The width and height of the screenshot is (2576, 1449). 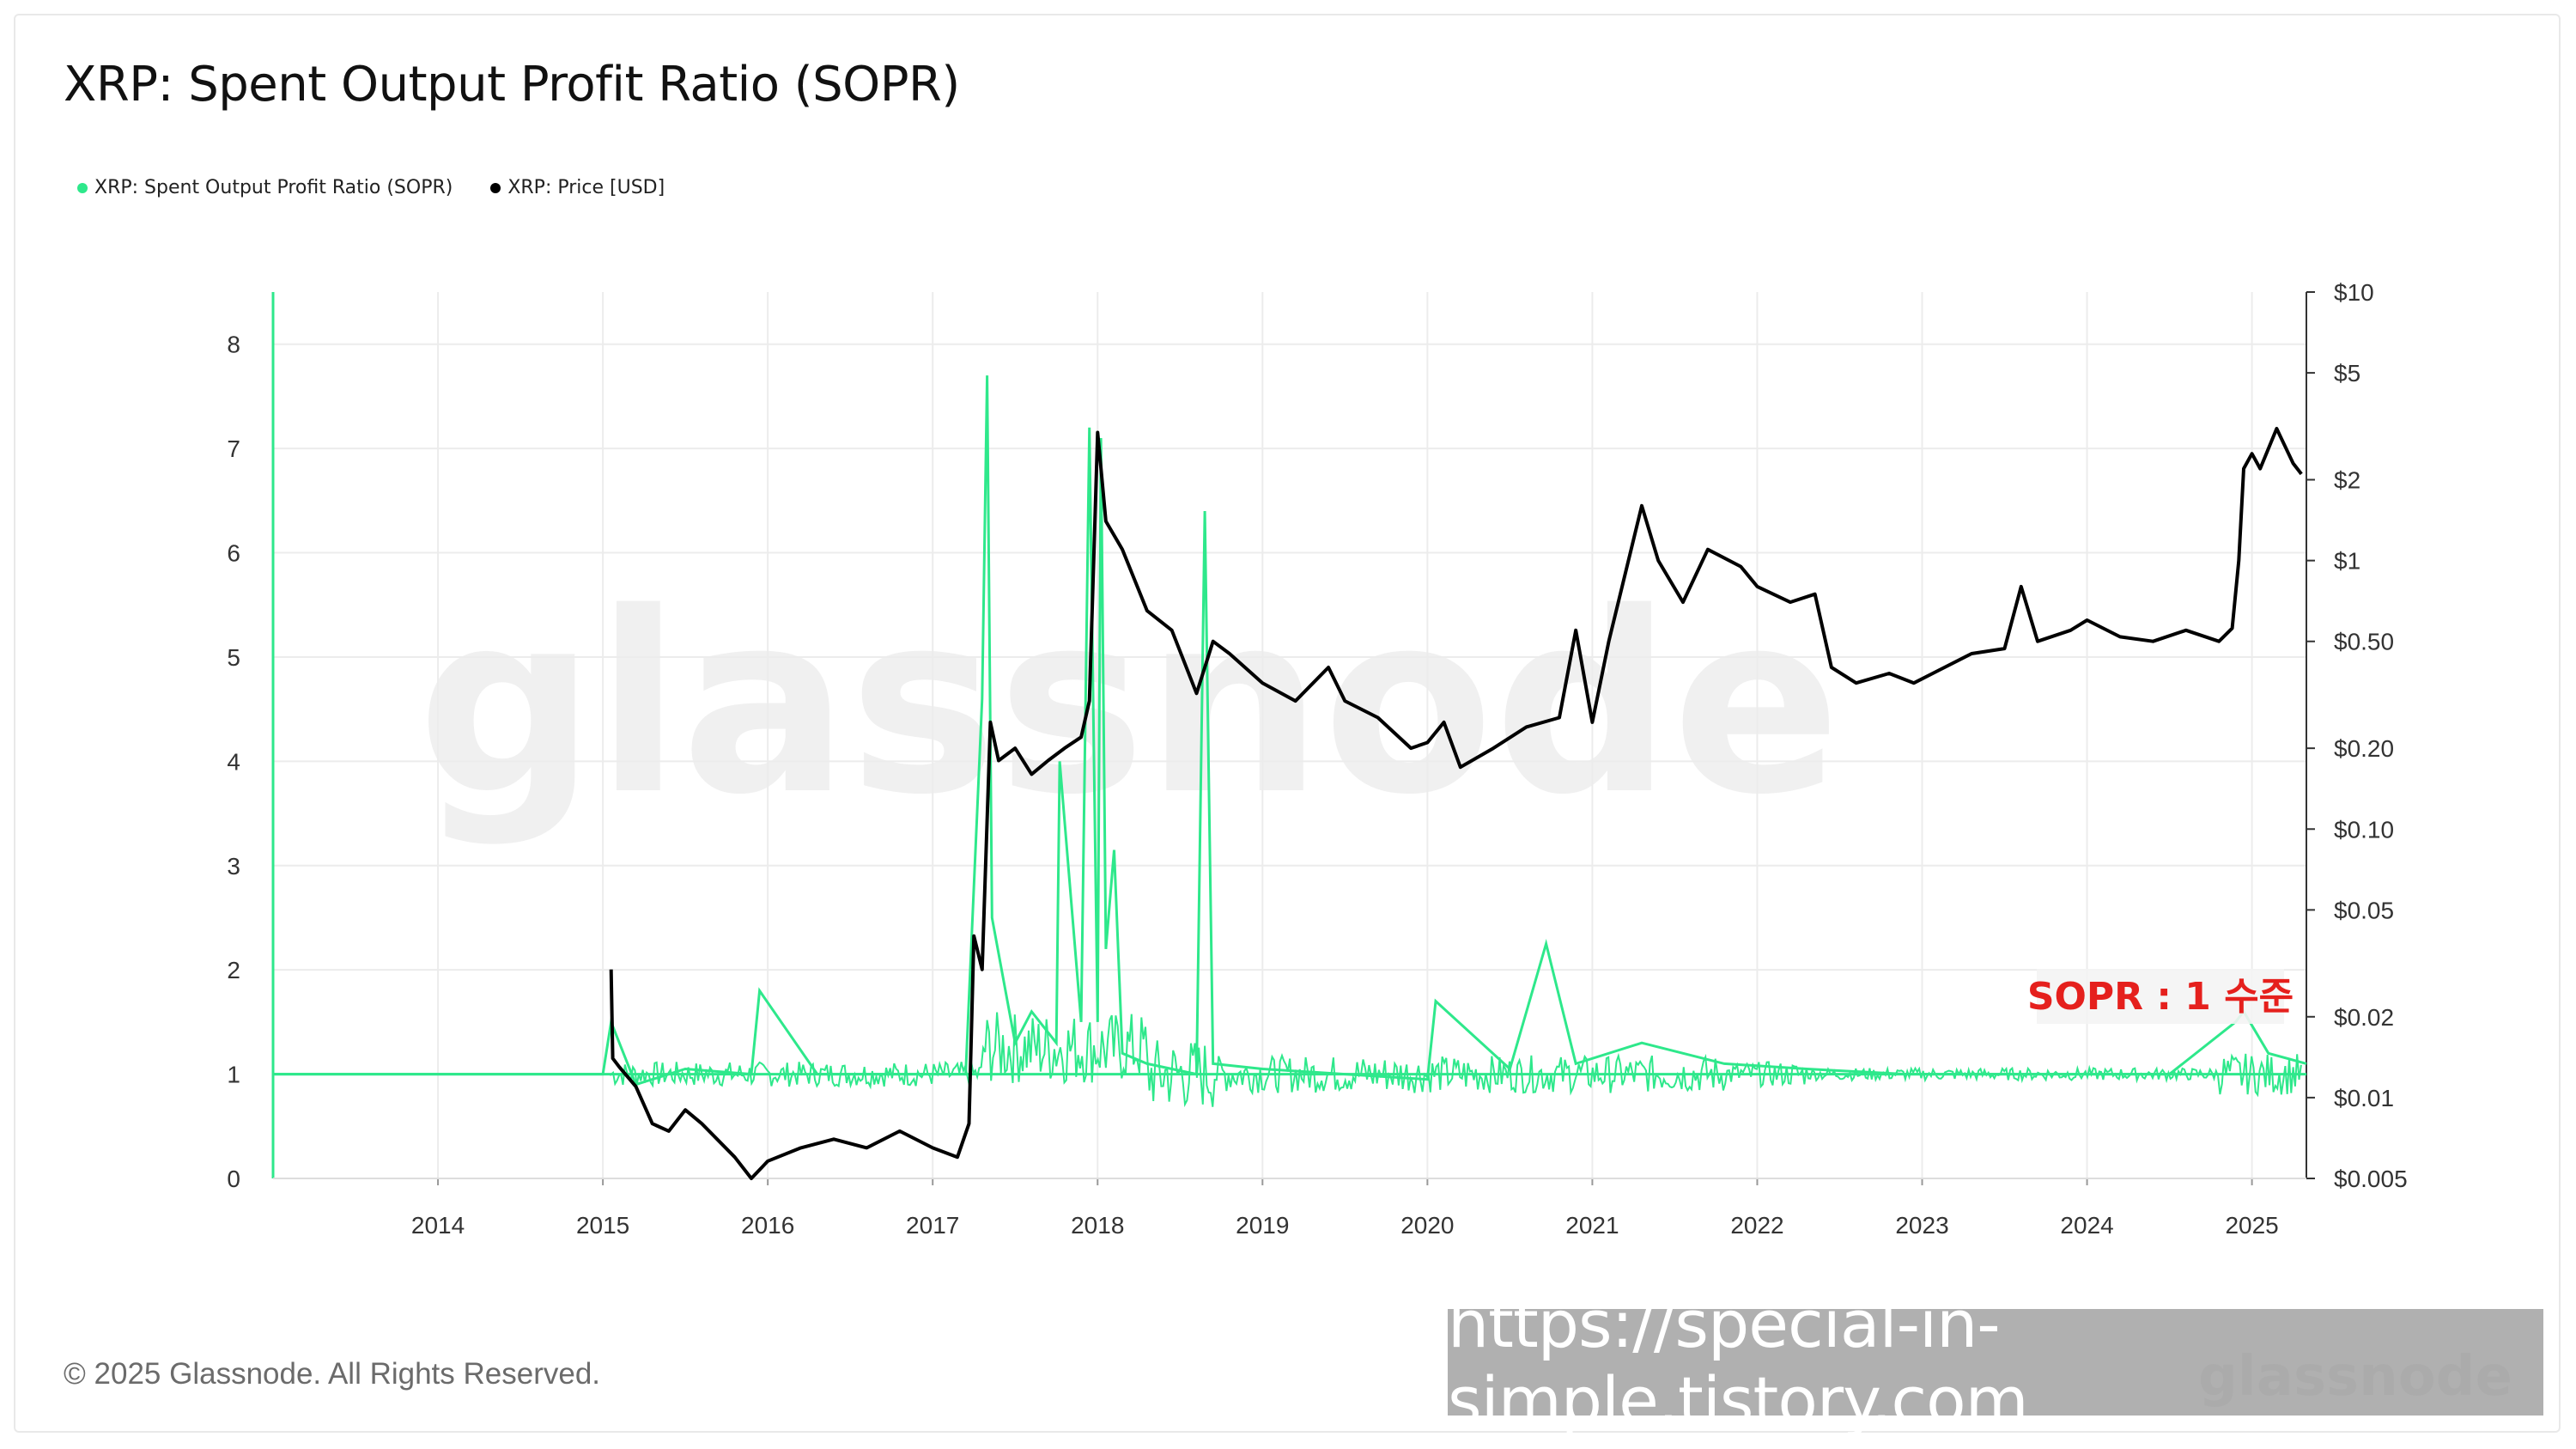 What do you see at coordinates (233, 970) in the screenshot?
I see `y-left-tick-label: 2` at bounding box center [233, 970].